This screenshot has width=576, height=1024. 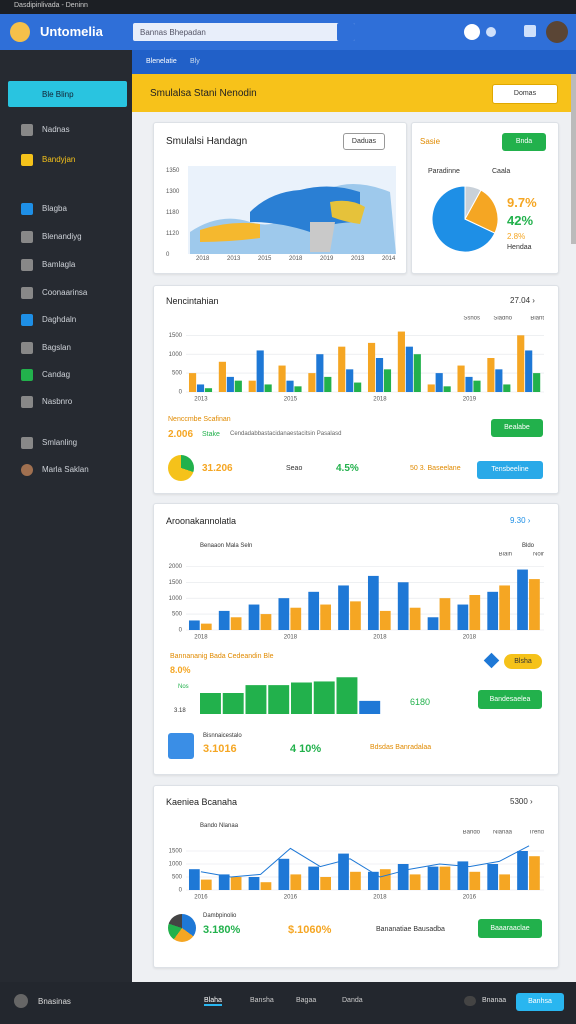 I want to click on search-box, so click(x=244, y=32).